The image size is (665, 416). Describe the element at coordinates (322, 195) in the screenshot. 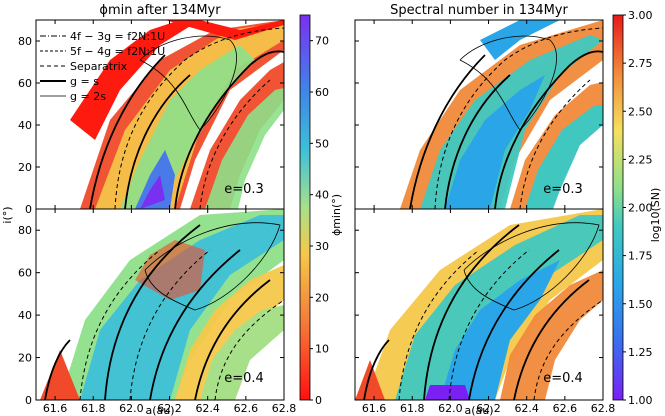

I see `colorbar-left-tick-label: 40` at that location.